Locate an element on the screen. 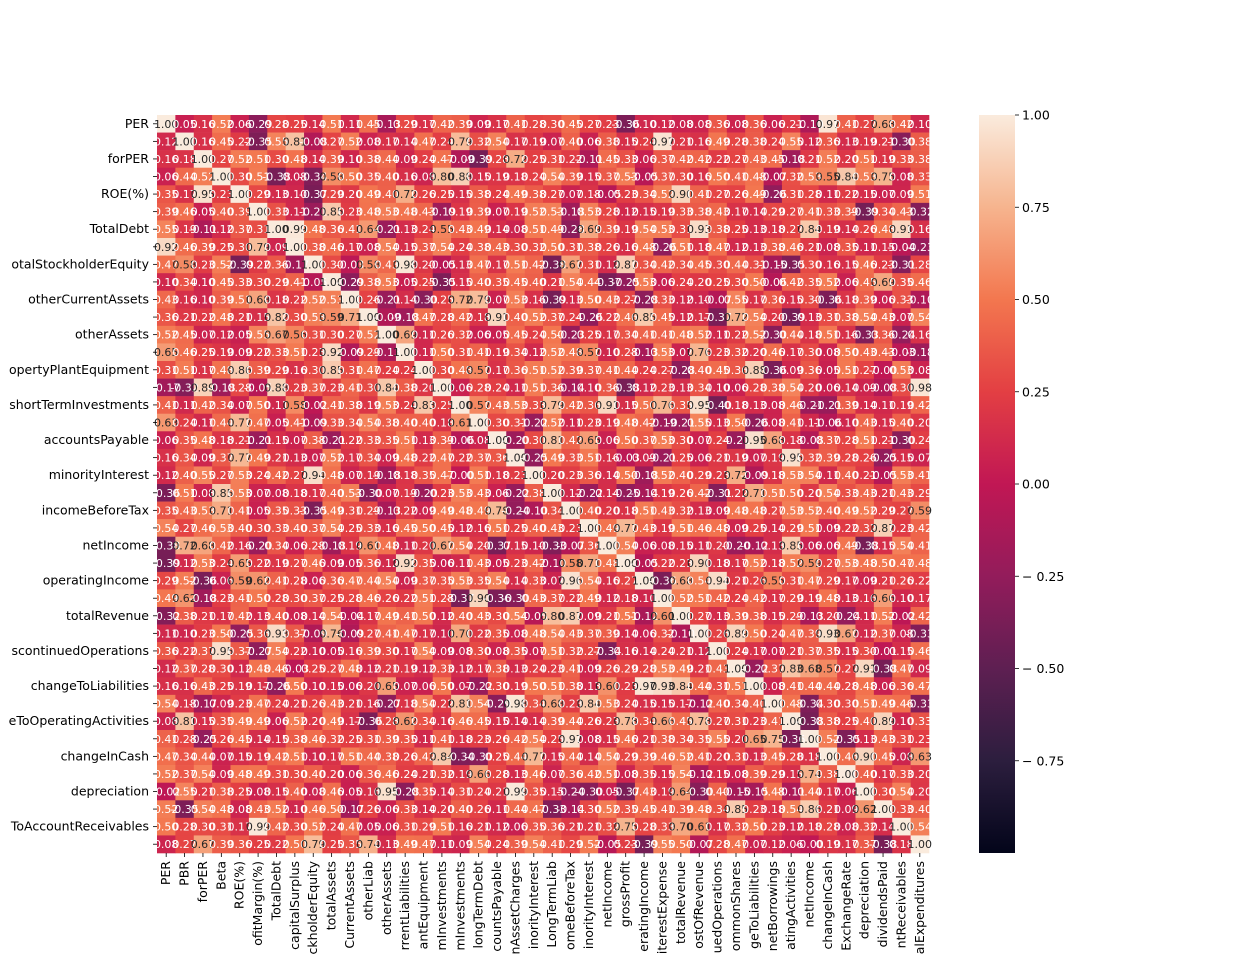 The width and height of the screenshot is (1248, 960). x-tick-label: dividendsPaid is located at coordinates (882, 904).